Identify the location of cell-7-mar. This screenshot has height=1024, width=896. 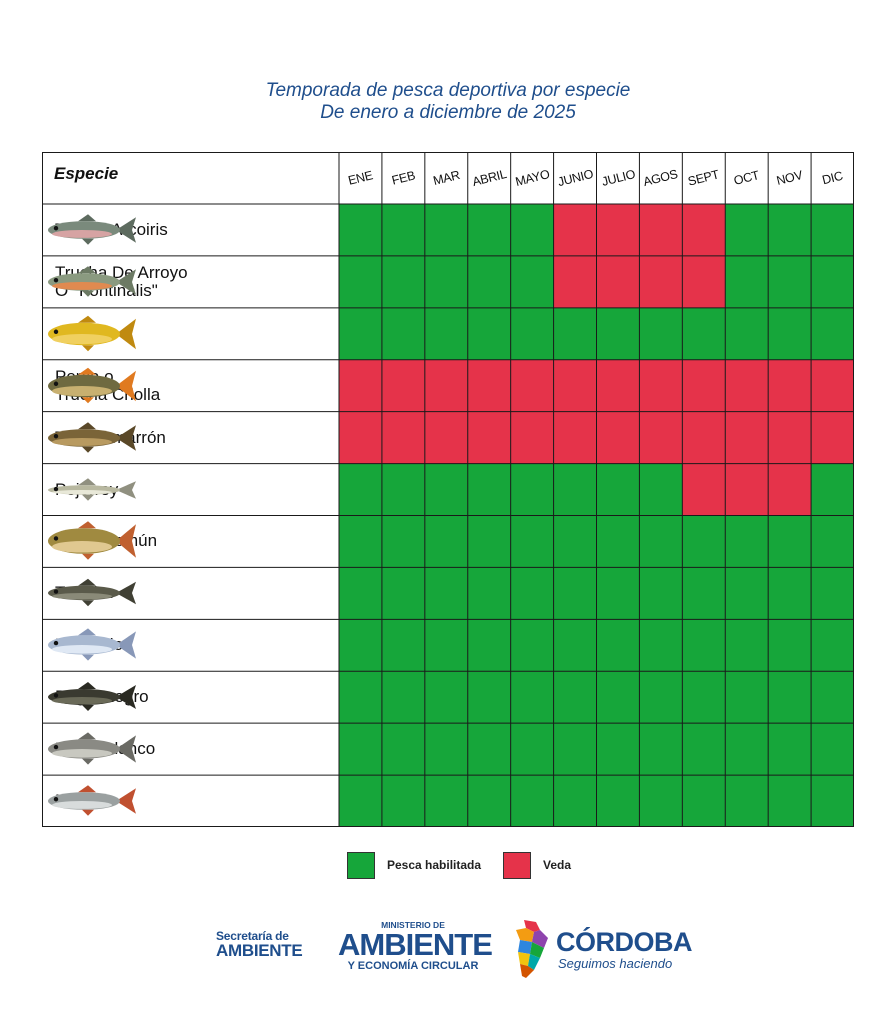
(446, 593).